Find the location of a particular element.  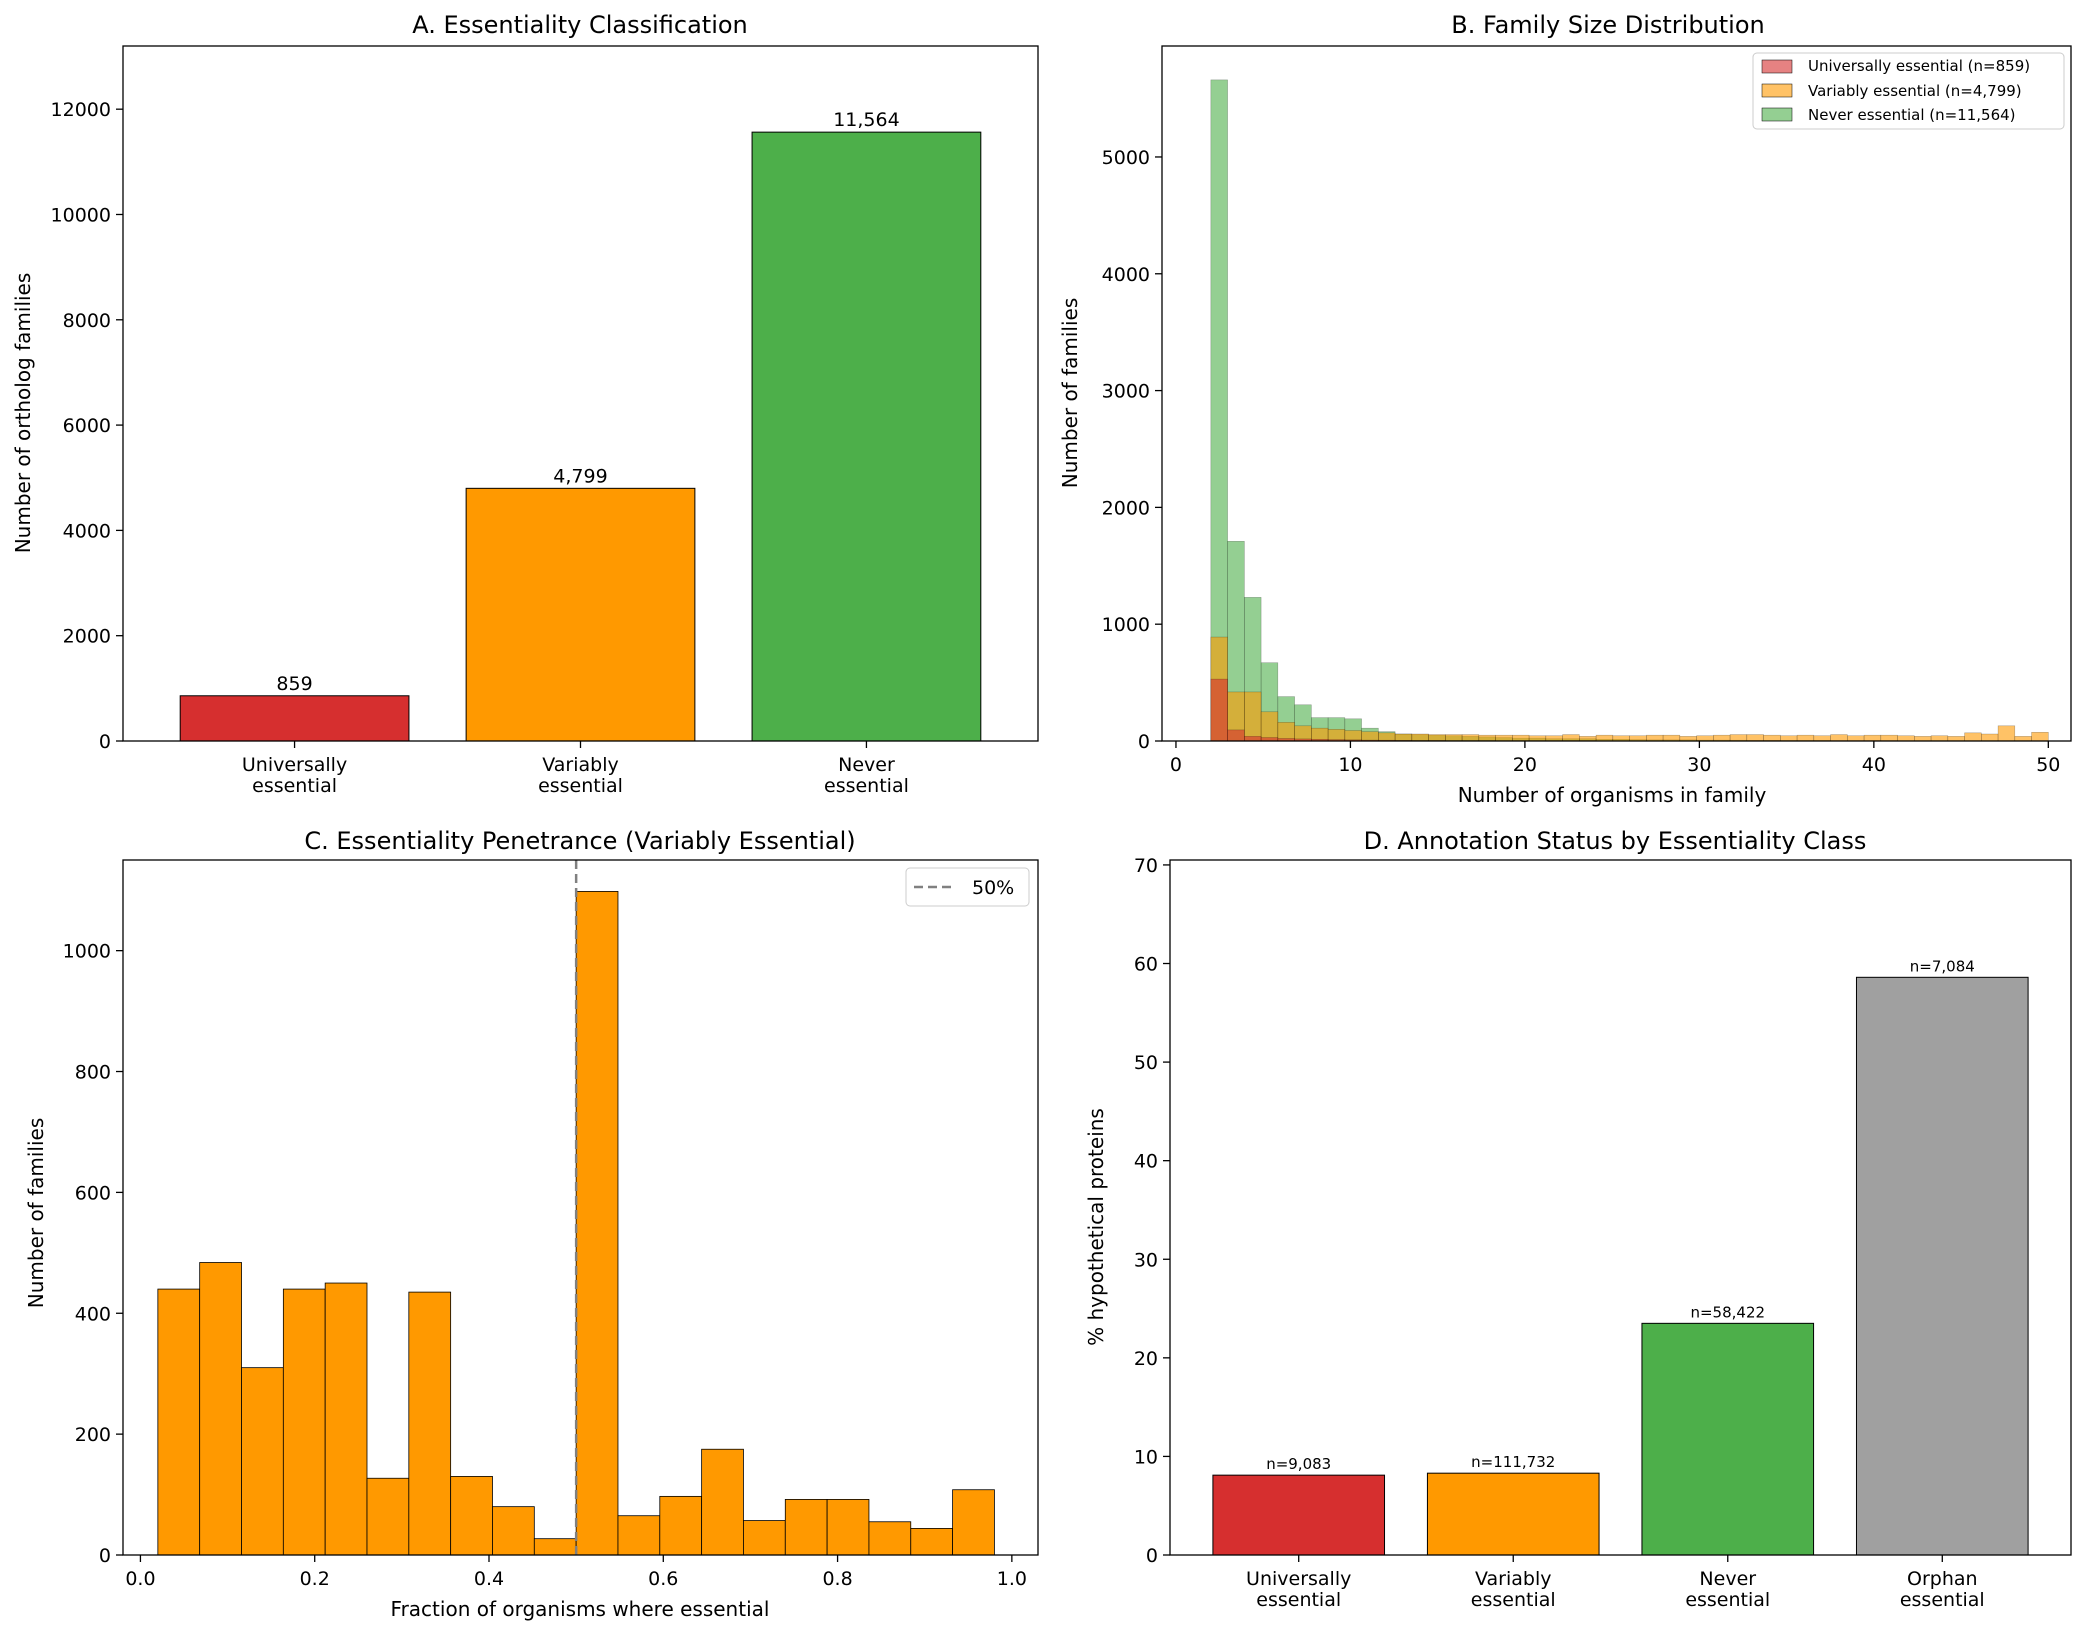

panel-a-ylabel: Number of ortholog families is located at coordinates (23, 413).